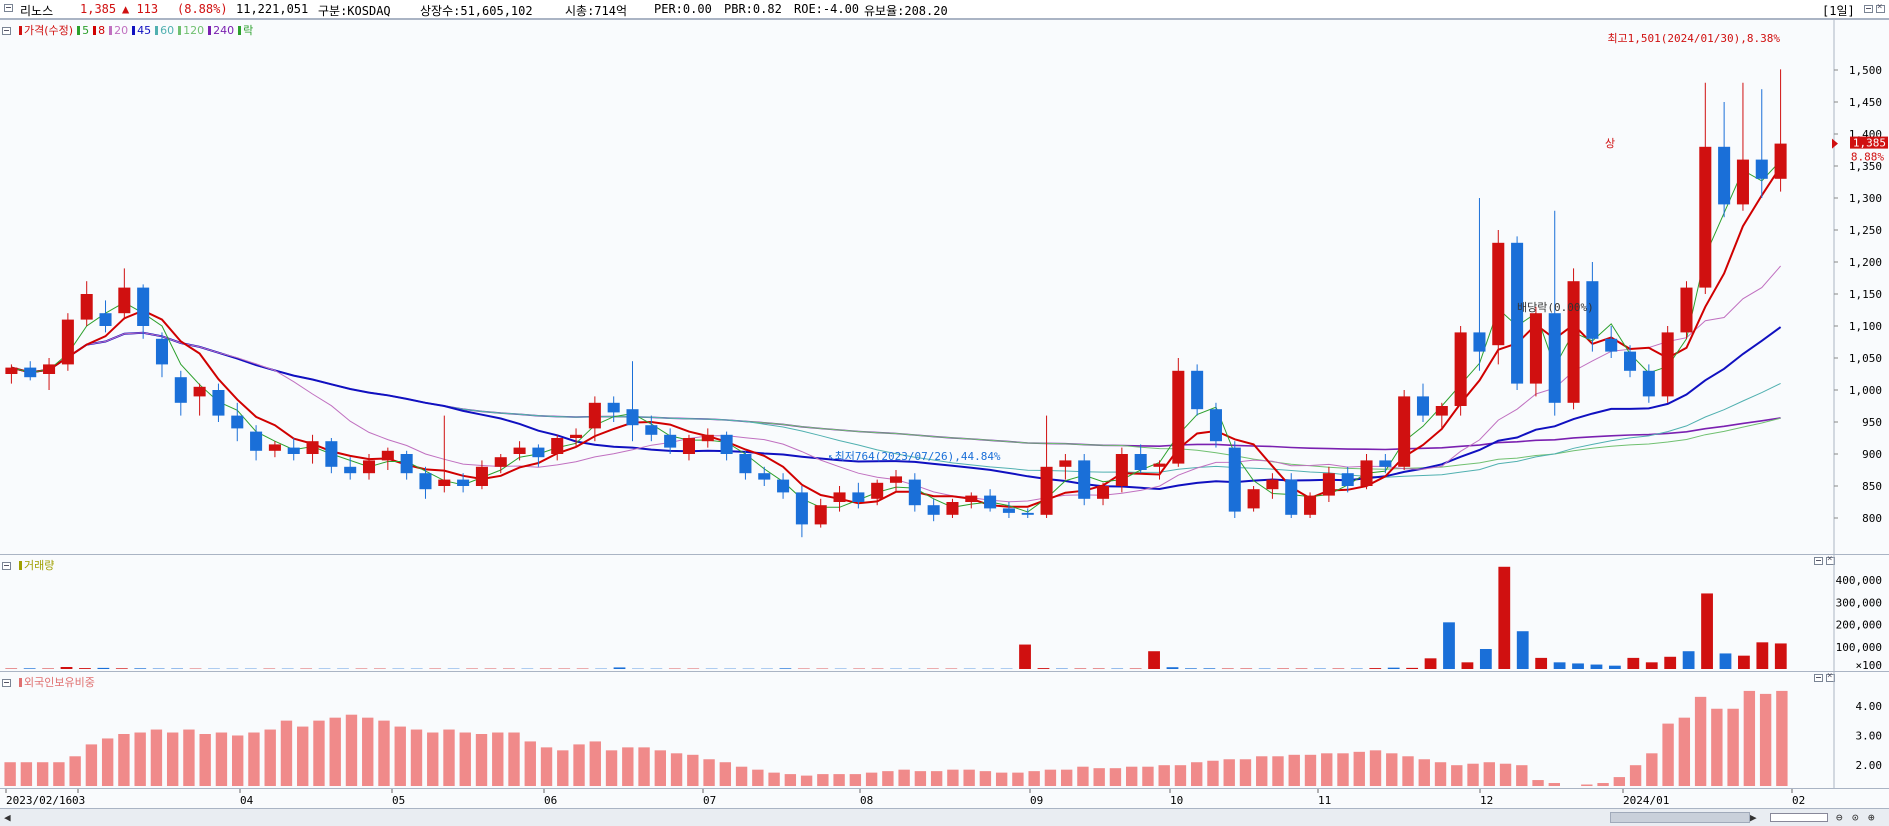 The image size is (1889, 826). Describe the element at coordinates (1799, 817) in the screenshot. I see `period-slider` at that location.